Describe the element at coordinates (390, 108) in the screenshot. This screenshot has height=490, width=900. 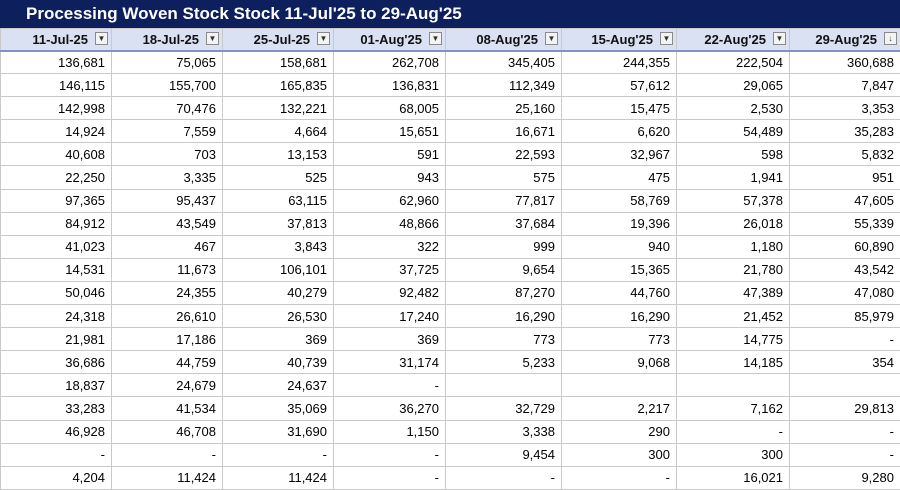
I see `table-cell: 68,005` at that location.